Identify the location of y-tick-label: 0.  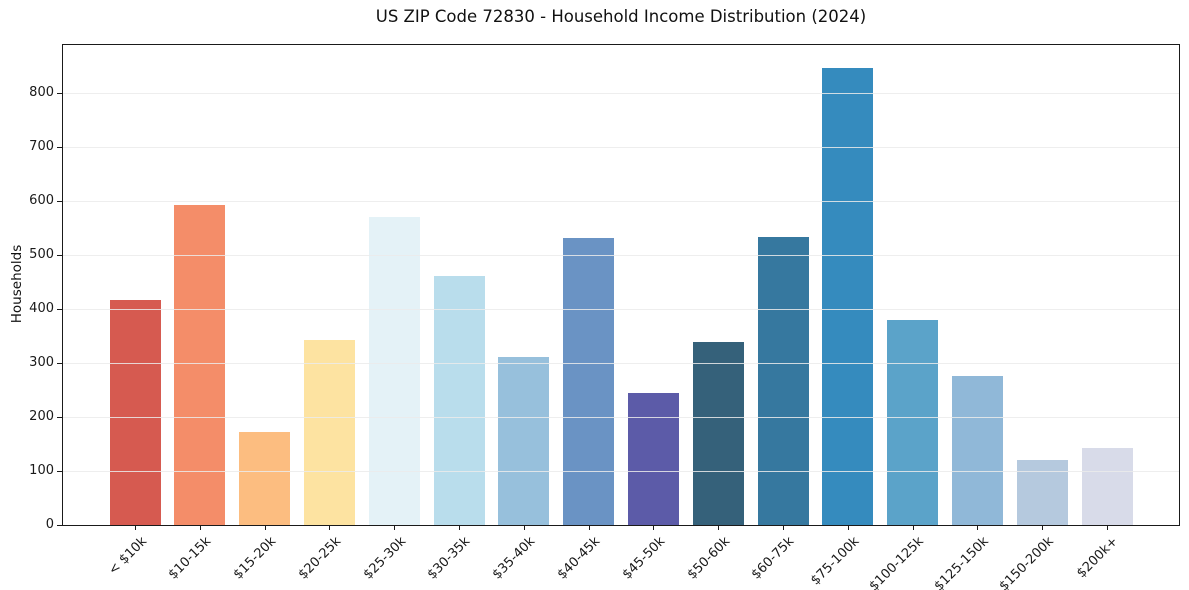
(49, 524).